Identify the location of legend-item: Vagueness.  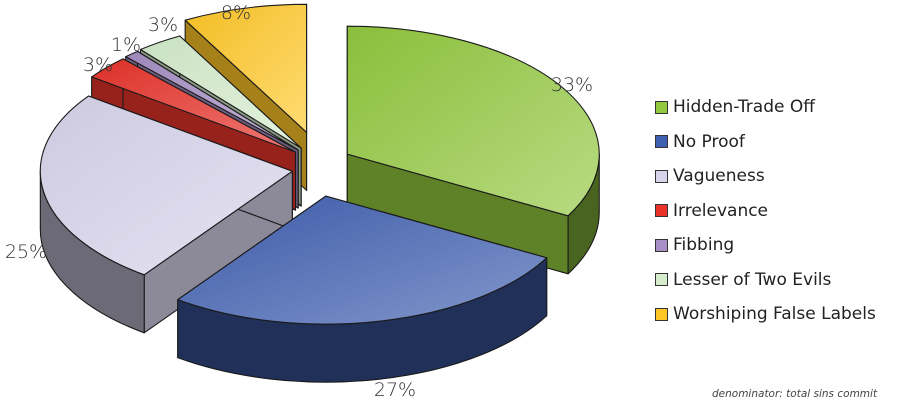
(765, 176).